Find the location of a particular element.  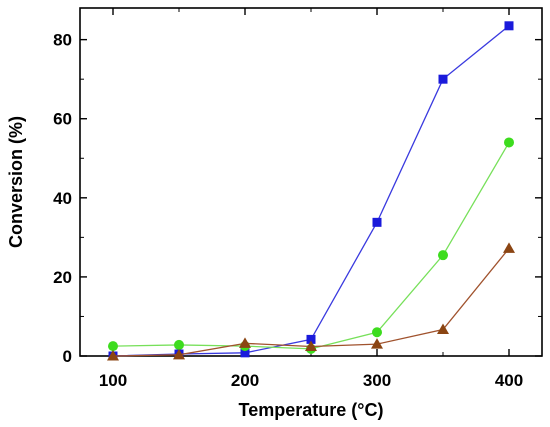

x-tick-label: 400 is located at coordinates (509, 380).